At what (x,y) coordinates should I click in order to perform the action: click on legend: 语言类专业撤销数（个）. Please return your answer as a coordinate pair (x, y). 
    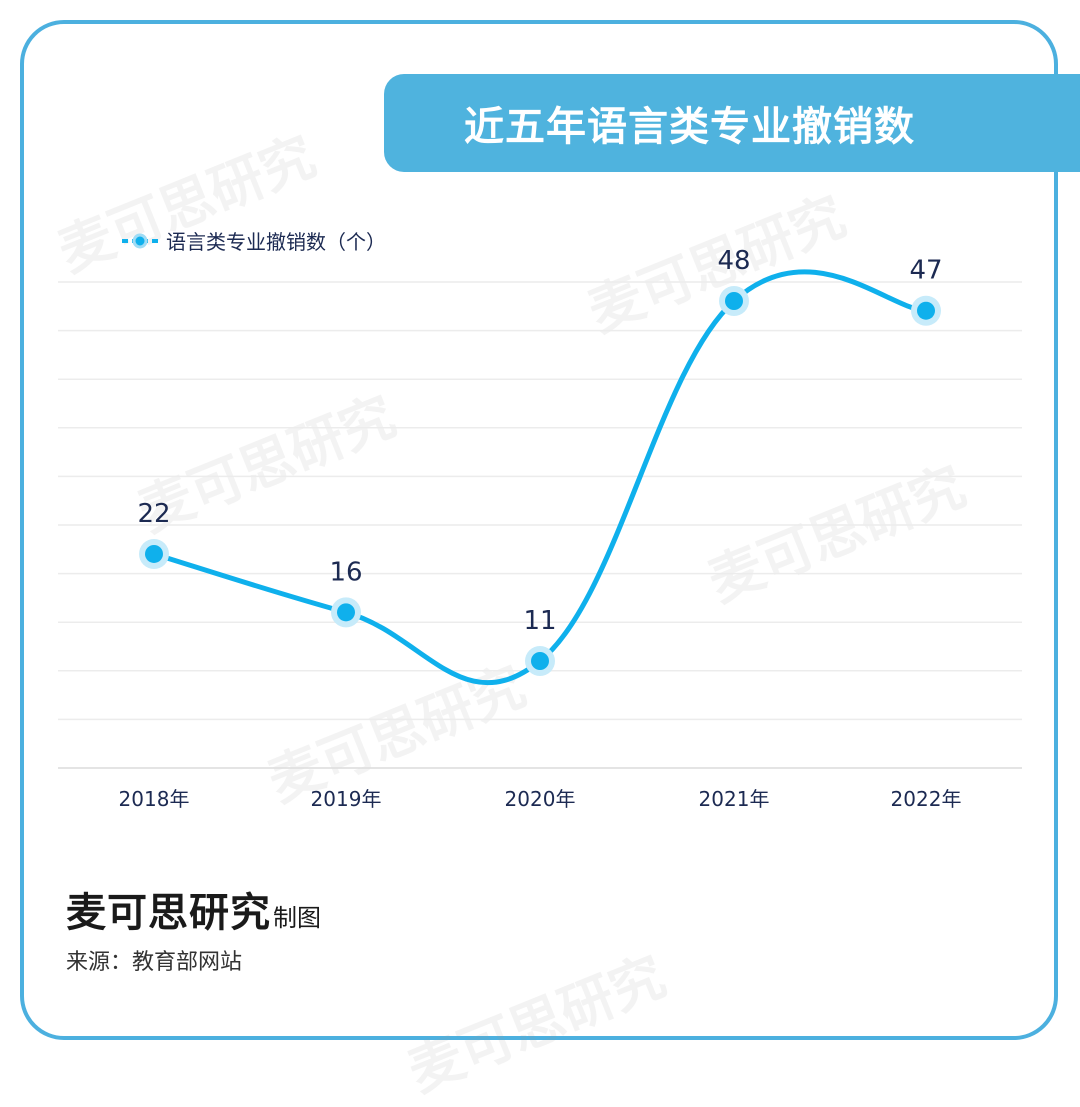
    Looking at the image, I should click on (253, 240).